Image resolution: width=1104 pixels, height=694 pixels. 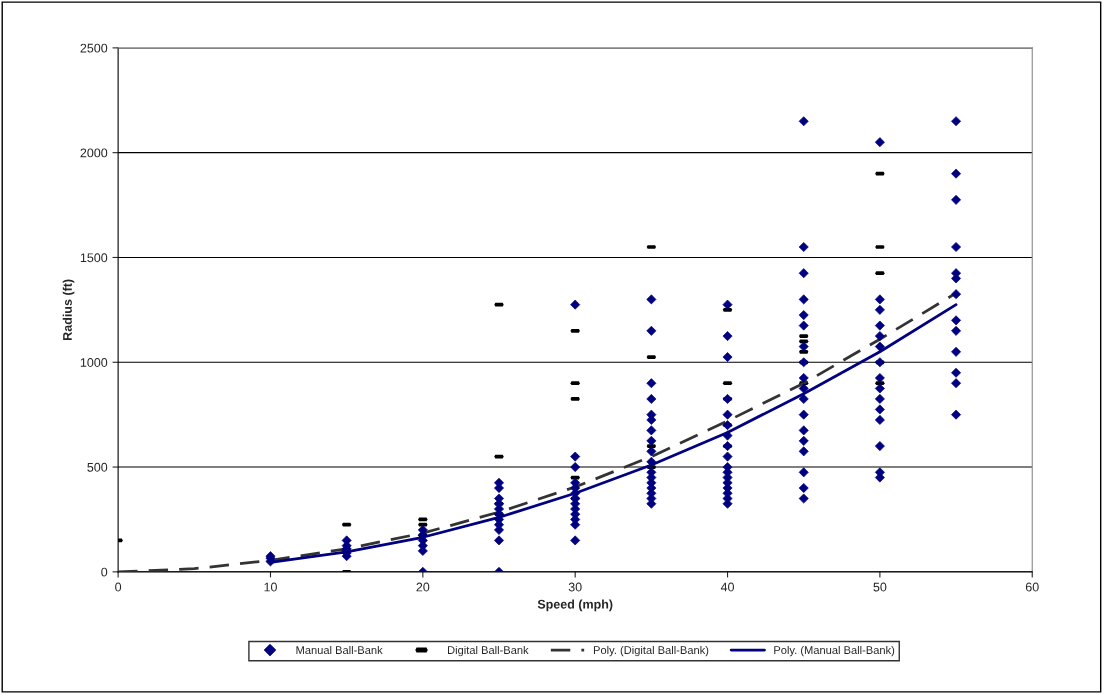 What do you see at coordinates (339, 650) in the screenshot?
I see `legend-label: Manual Ball-Bank` at bounding box center [339, 650].